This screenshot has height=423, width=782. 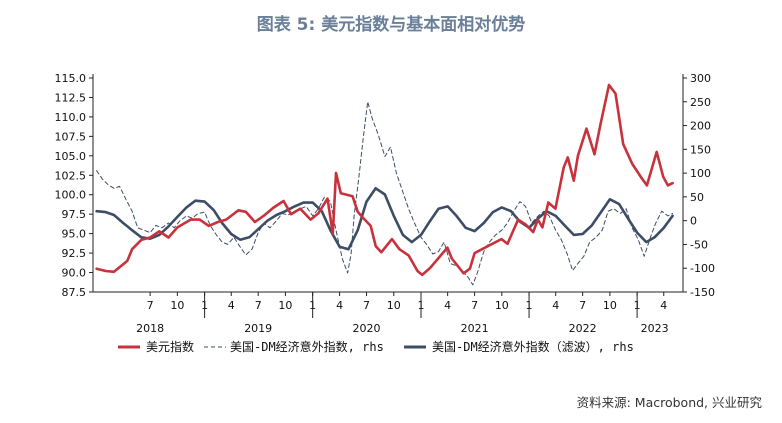 What do you see at coordinates (655, 328) in the screenshot?
I see `x-year-label: 2023` at bounding box center [655, 328].